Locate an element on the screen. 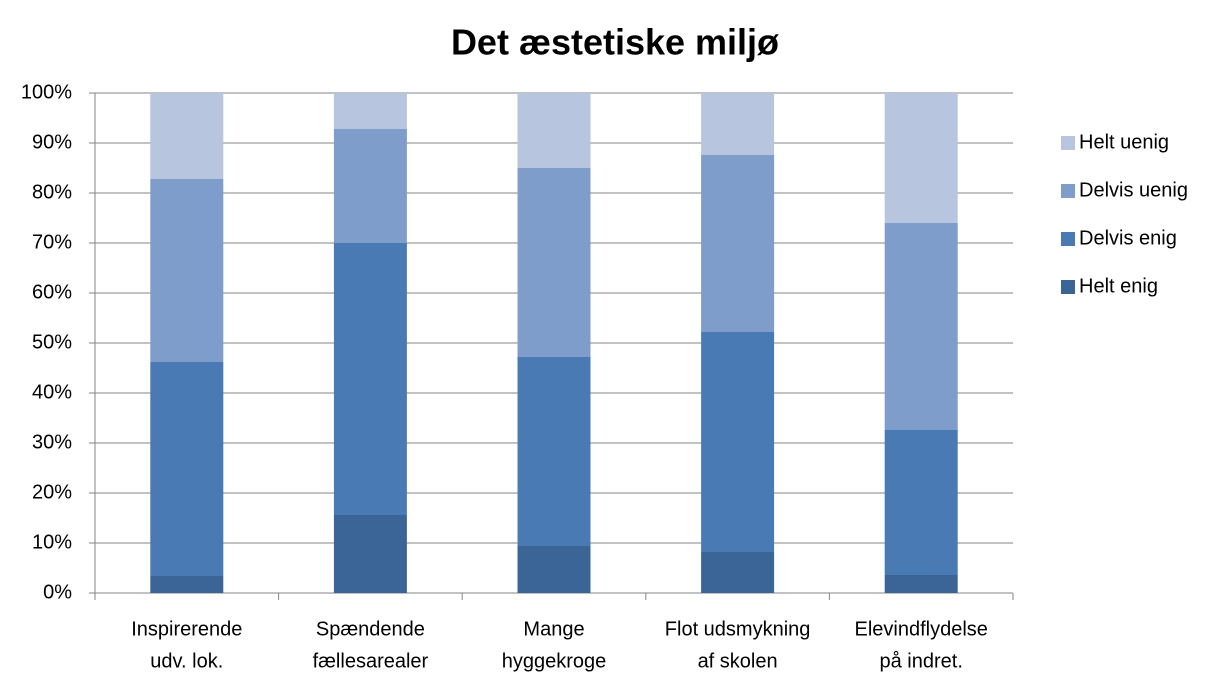  x-tick-label: af skolen is located at coordinates (738, 661).